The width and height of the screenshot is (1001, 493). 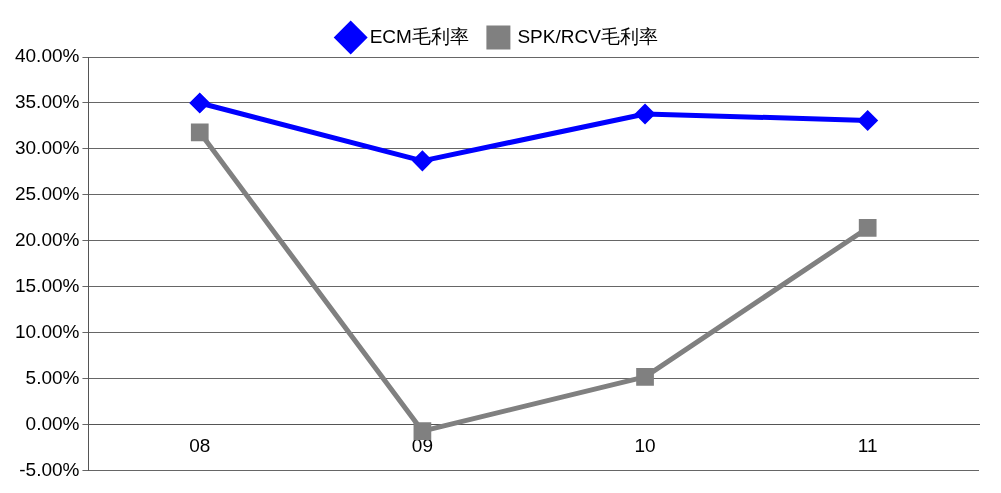 What do you see at coordinates (47, 286) in the screenshot?
I see `y-tick-label: 15.00%` at bounding box center [47, 286].